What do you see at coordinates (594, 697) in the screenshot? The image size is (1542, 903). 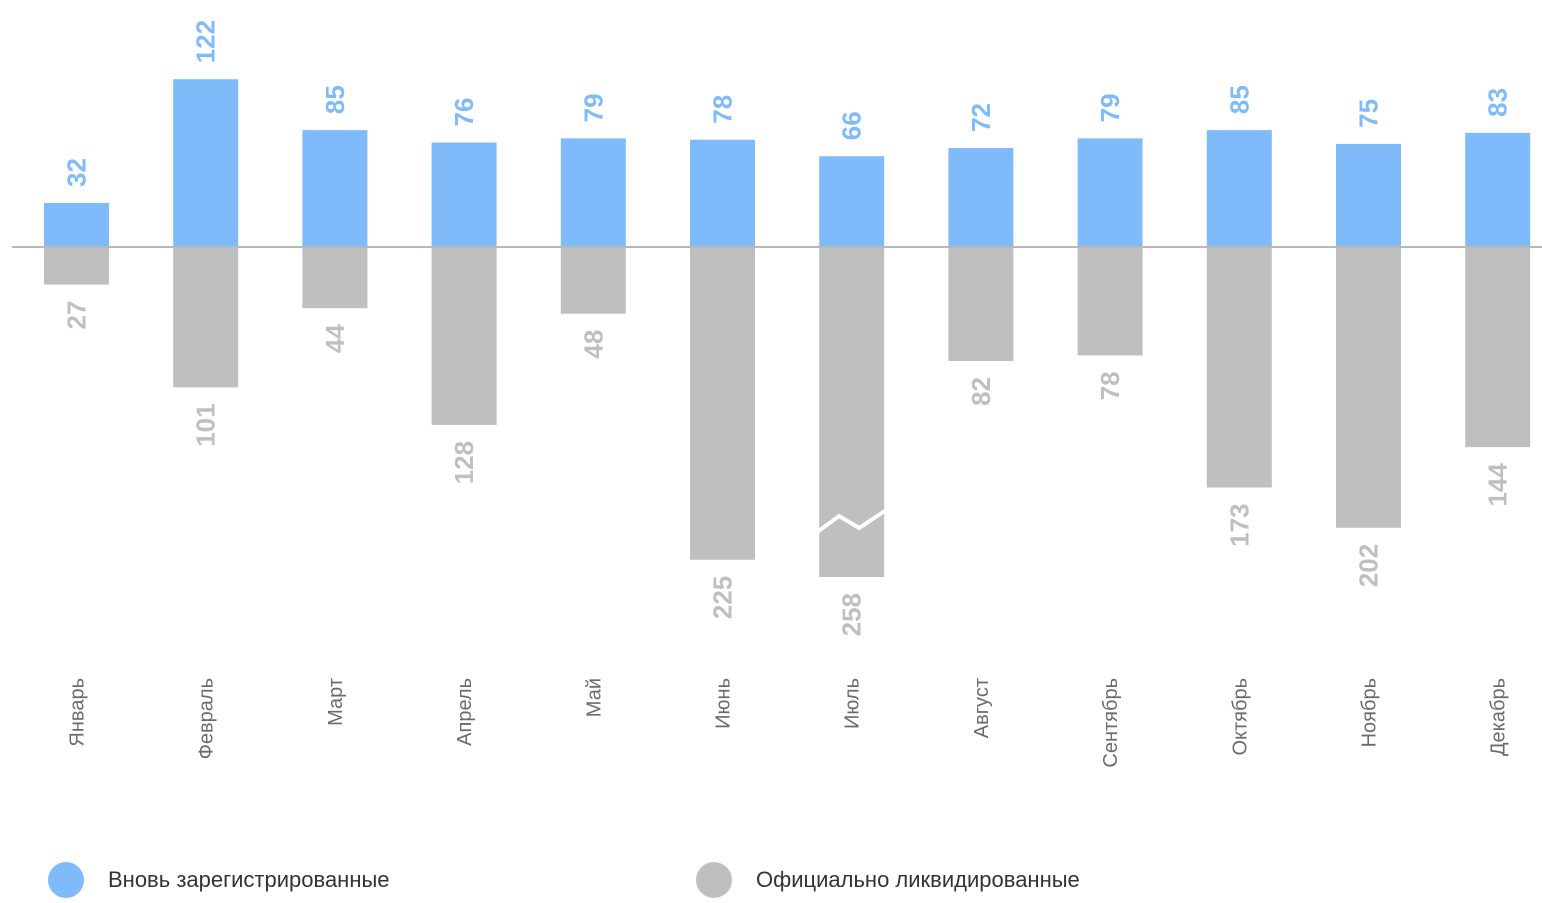 I see `category-label: Май` at bounding box center [594, 697].